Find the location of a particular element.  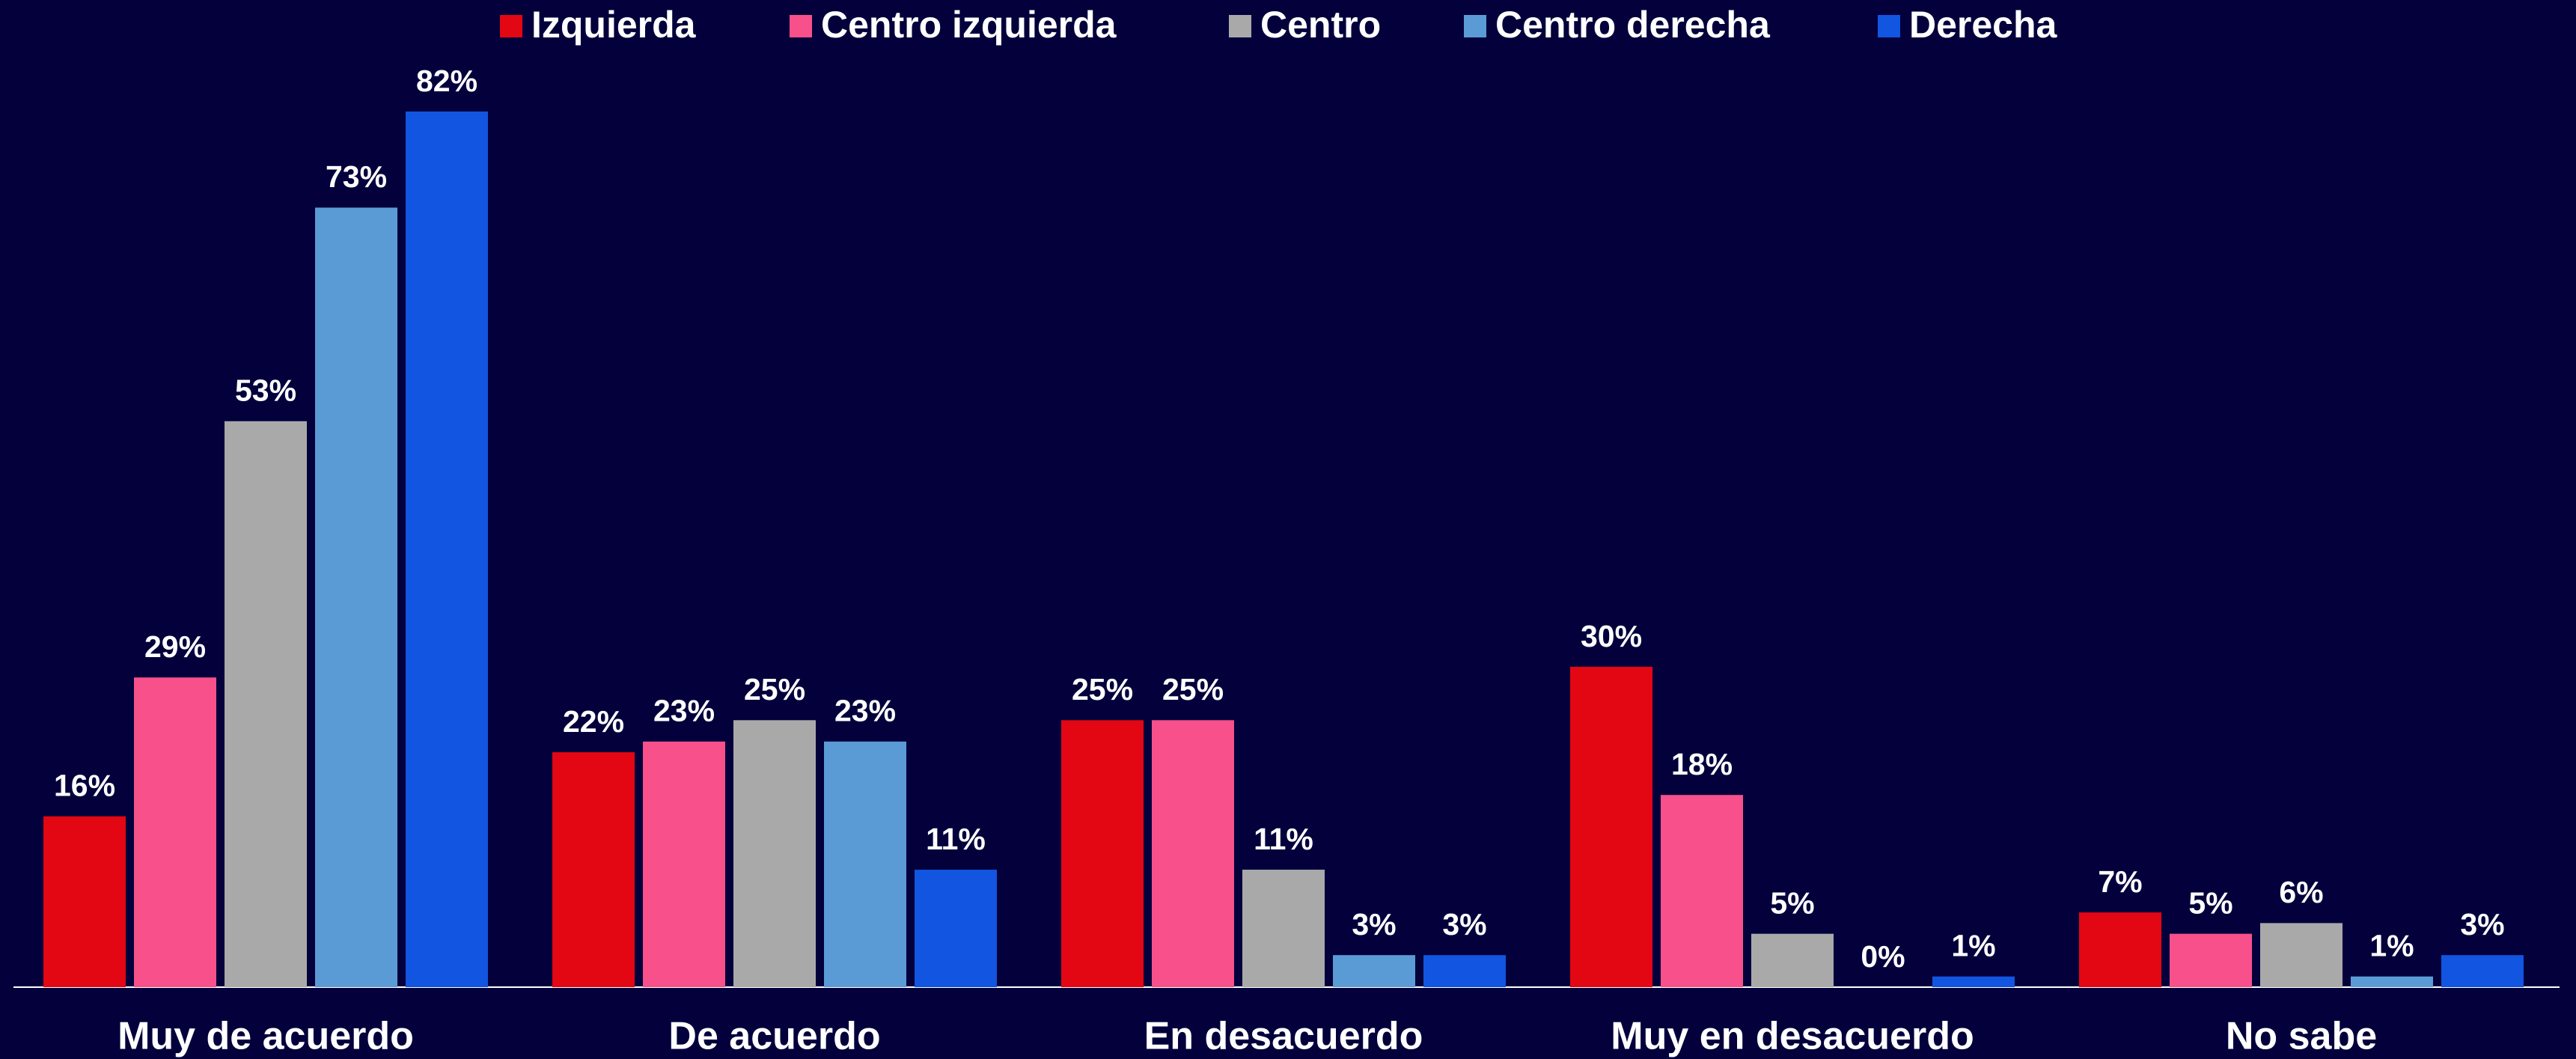

value-label: 29% is located at coordinates (175, 647).